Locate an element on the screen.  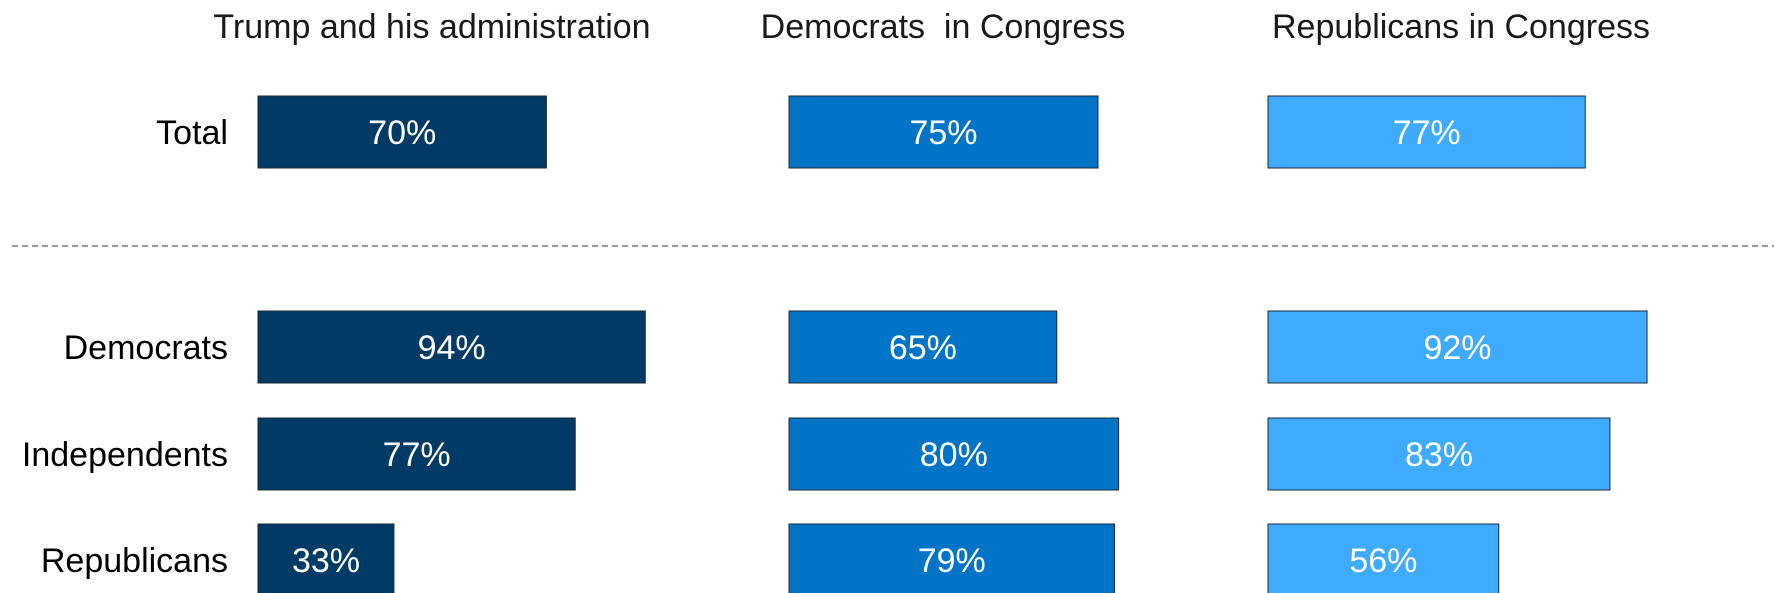
bar-value-label-independents-panel-1: 77% is located at coordinates (417, 455).